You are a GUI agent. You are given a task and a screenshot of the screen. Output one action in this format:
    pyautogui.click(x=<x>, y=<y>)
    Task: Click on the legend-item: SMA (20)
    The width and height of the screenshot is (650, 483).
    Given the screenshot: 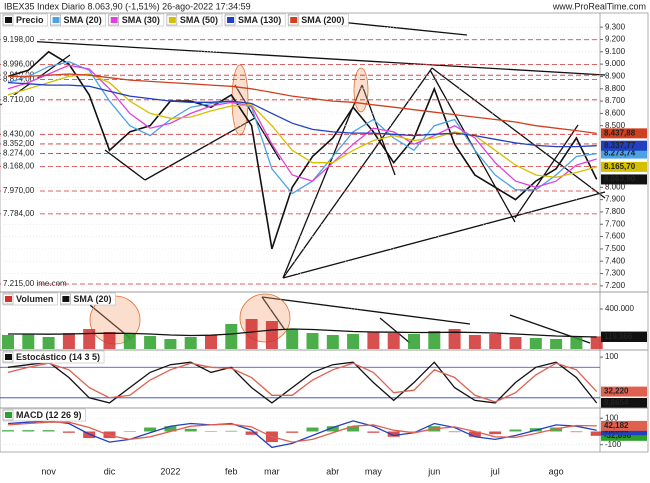 What is the action you would take?
    pyautogui.click(x=88, y=299)
    